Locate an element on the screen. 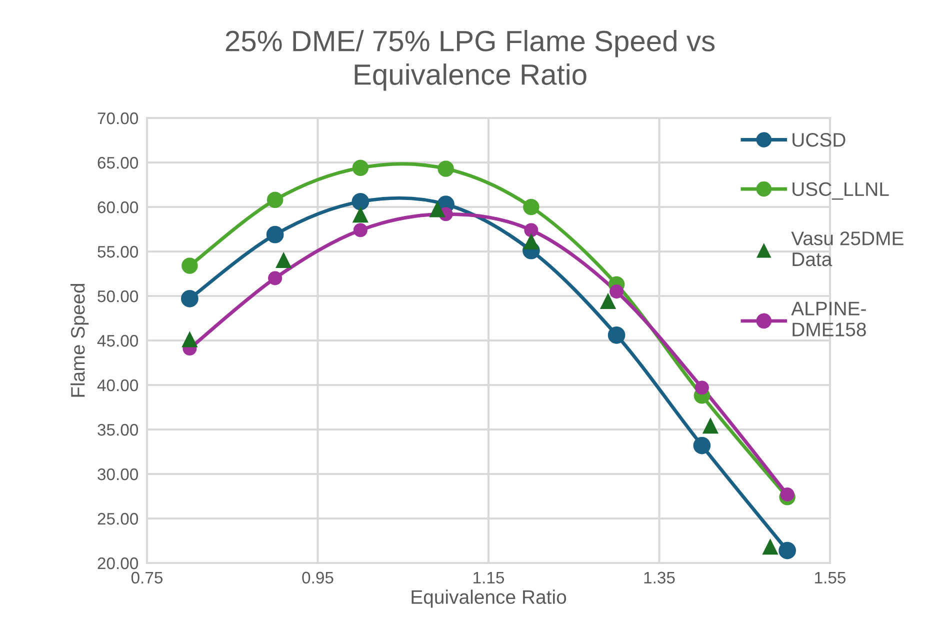 The height and width of the screenshot is (630, 941). y-tick-label: 60.00 is located at coordinates (118, 207).